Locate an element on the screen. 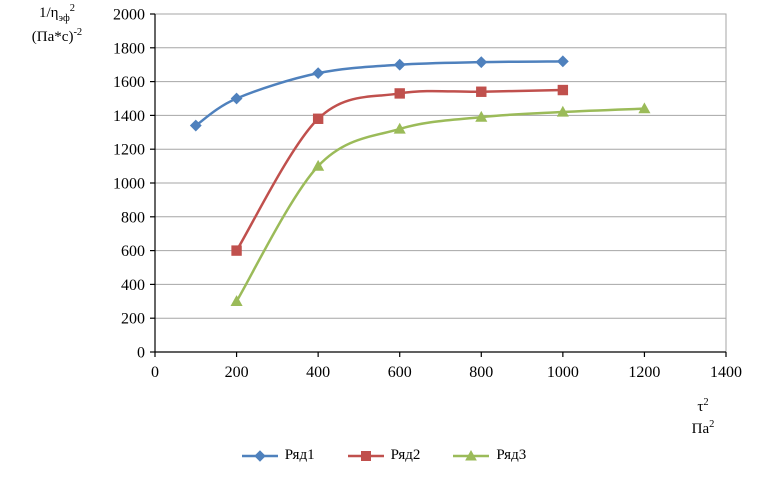  y-axis-units: (Па*с) is located at coordinates (52, 36).